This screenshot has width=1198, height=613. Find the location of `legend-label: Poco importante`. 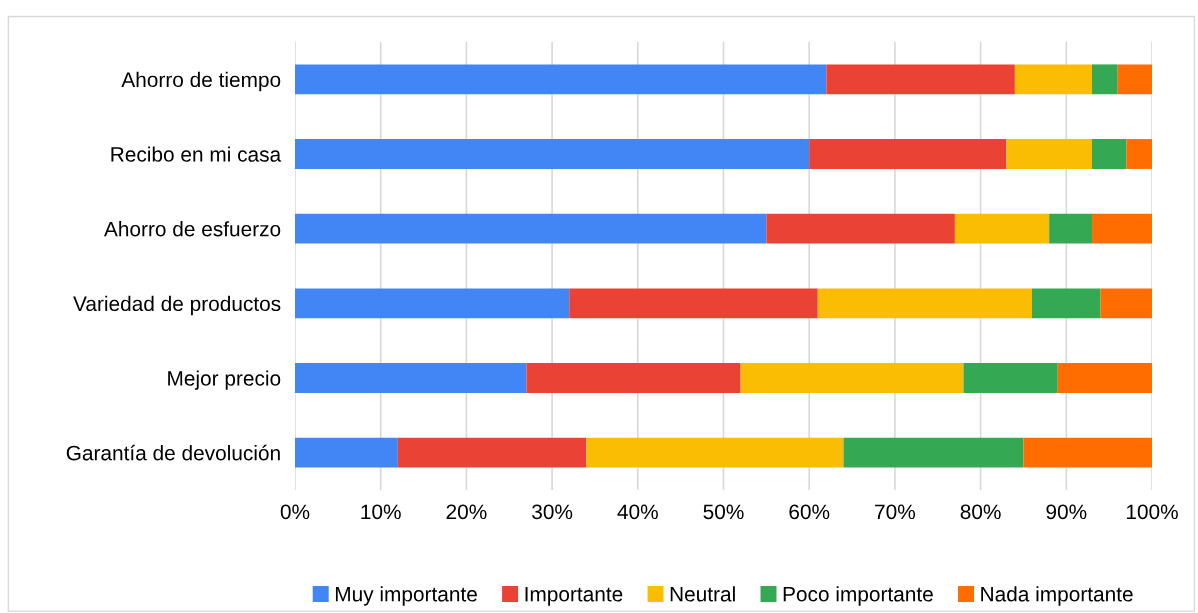

legend-label: Poco importante is located at coordinates (858, 596).